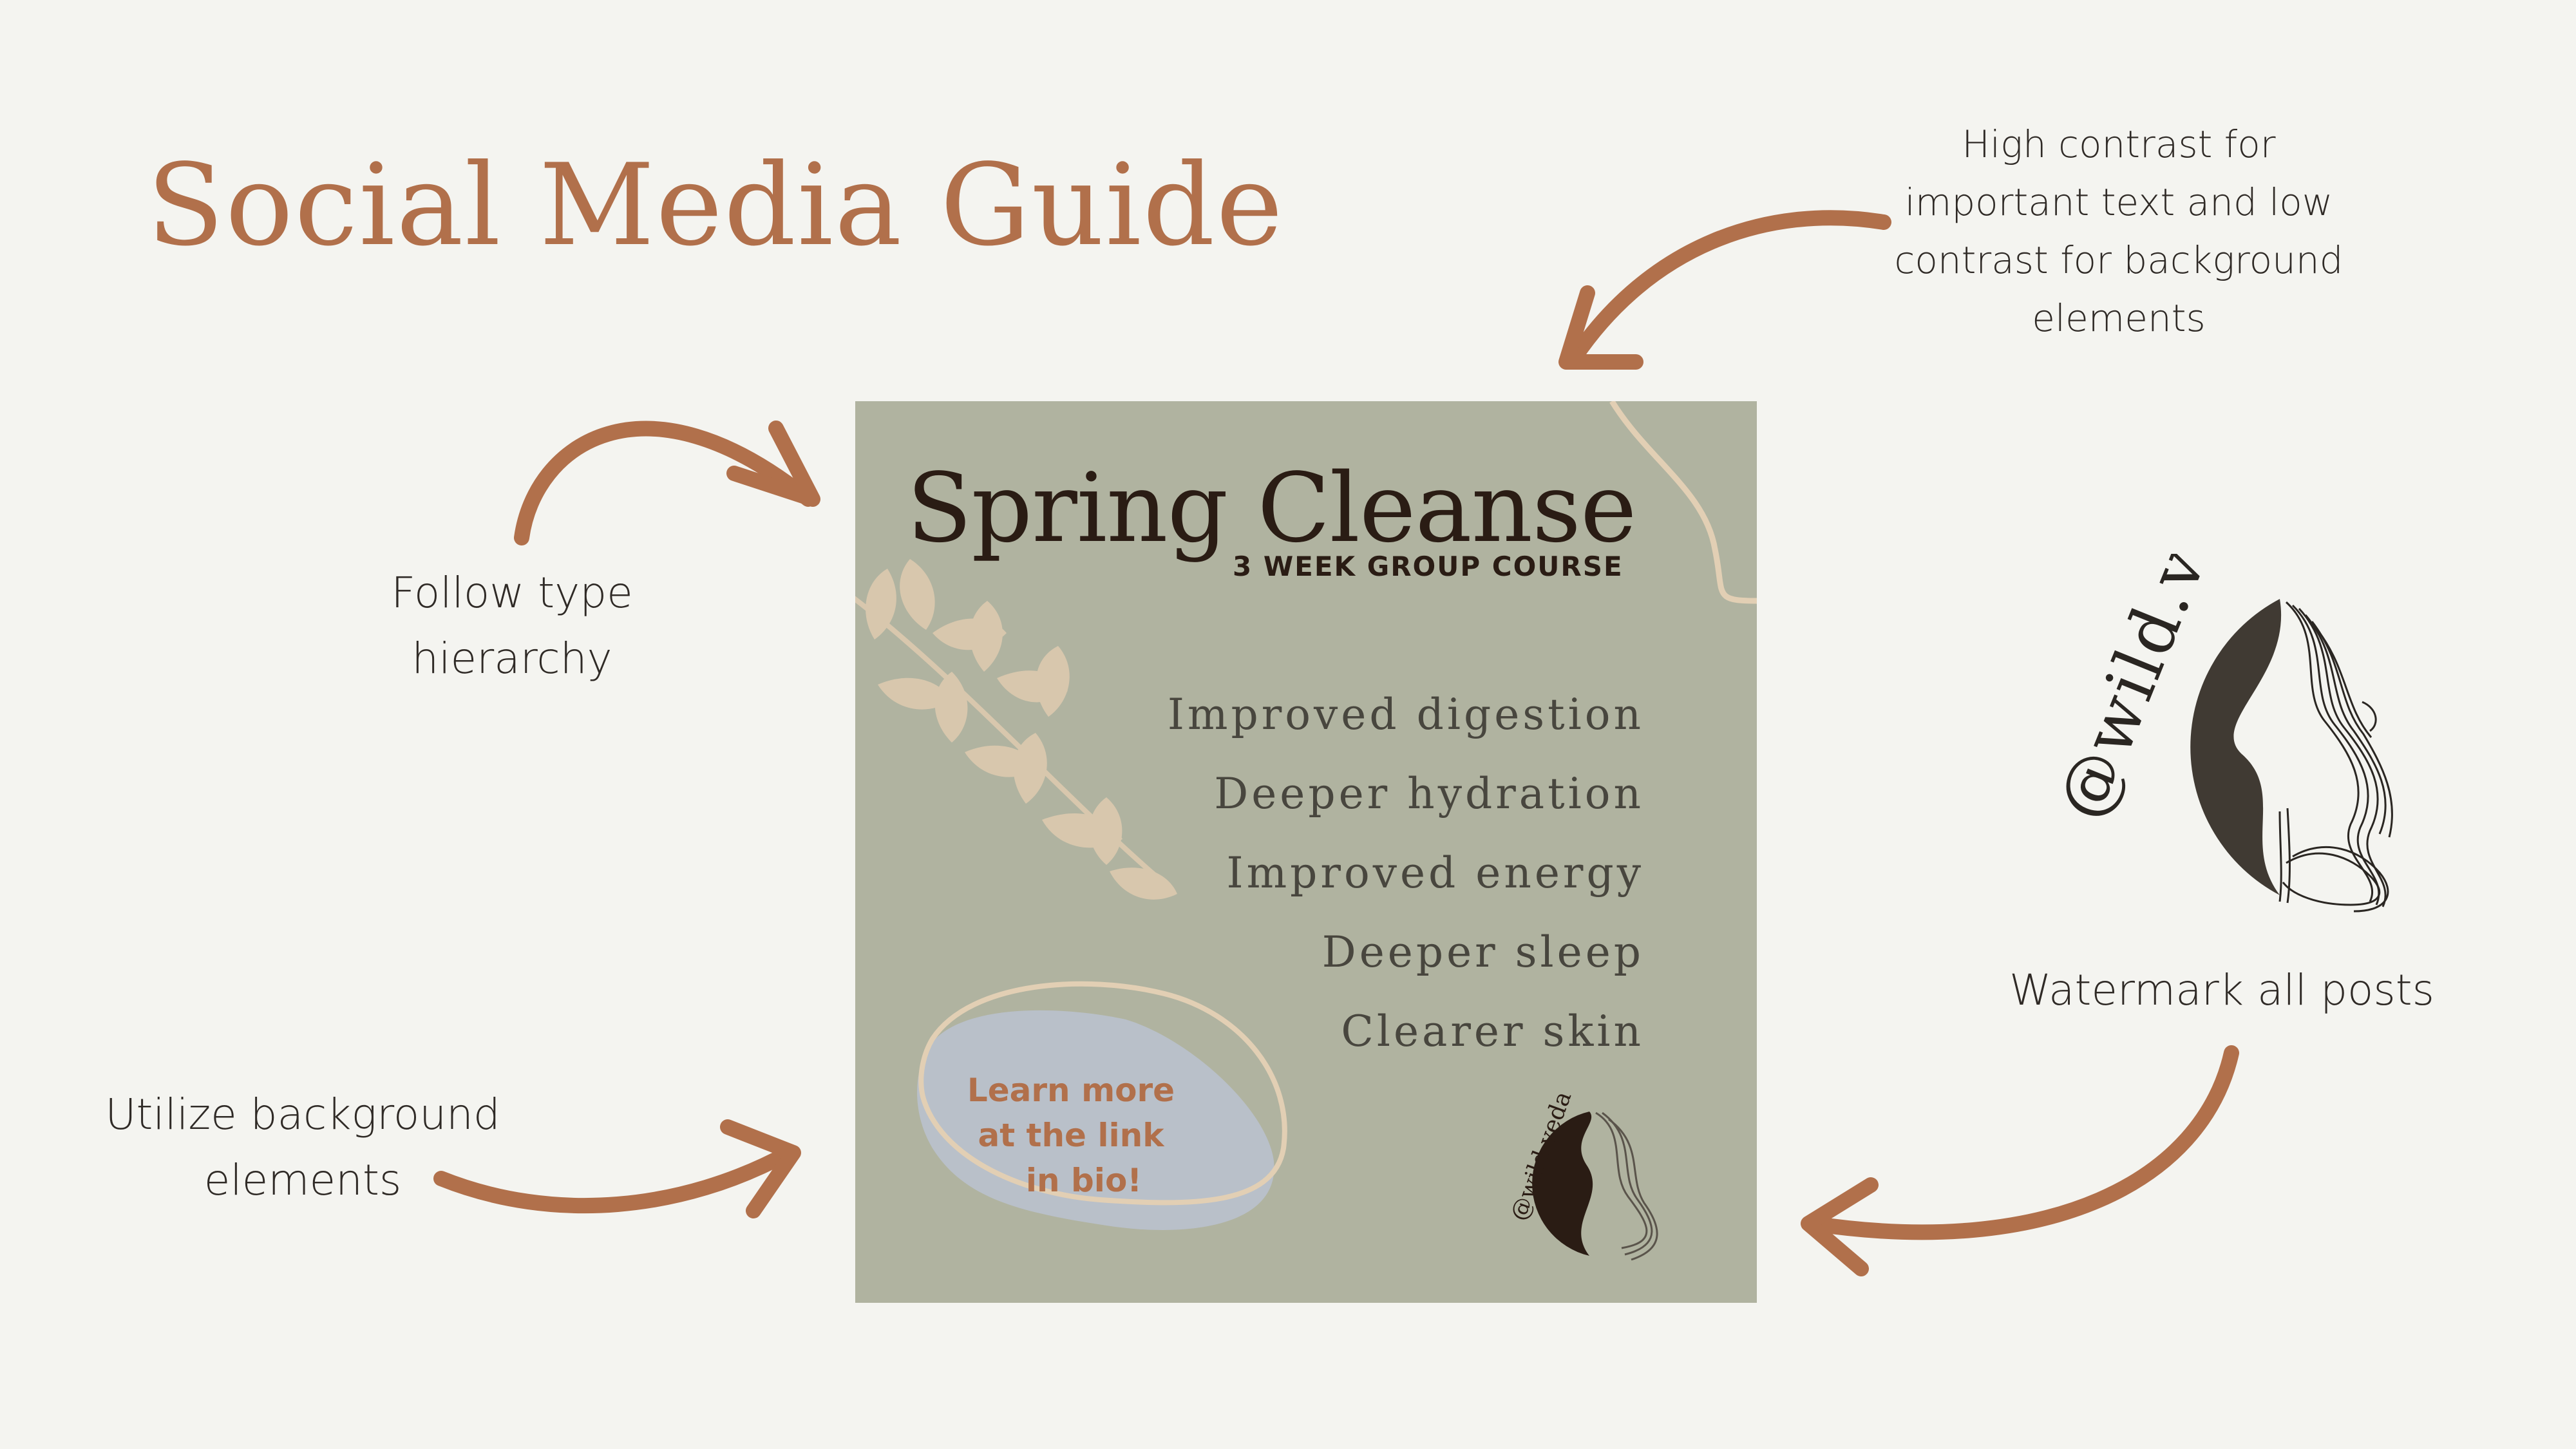 The height and width of the screenshot is (1449, 2576). I want to click on list-item: Improved digestion, so click(1405, 715).